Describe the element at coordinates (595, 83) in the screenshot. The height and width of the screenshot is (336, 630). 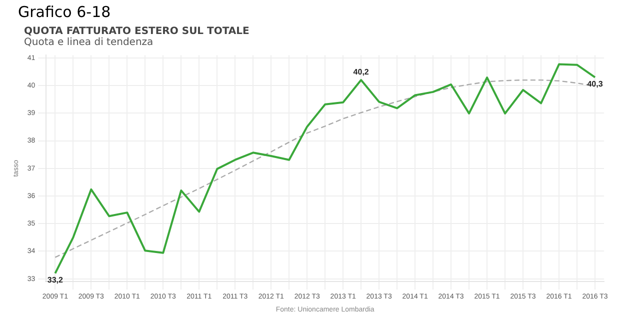
I see `data-label: 40,3` at that location.